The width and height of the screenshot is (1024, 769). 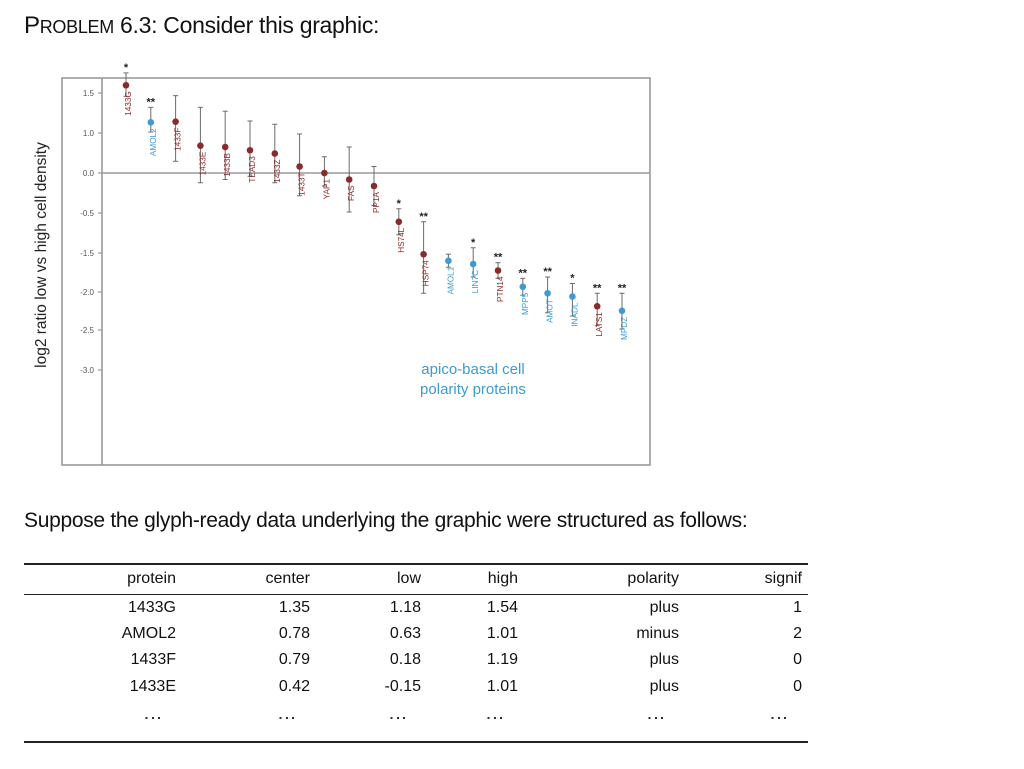 I want to click on y-tick-label: 1.5, so click(x=89, y=93).